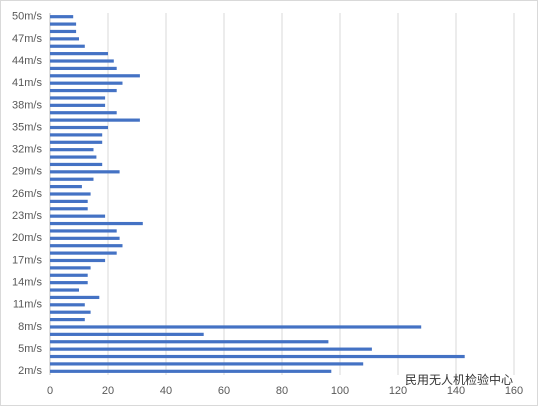  What do you see at coordinates (27, 17) in the screenshot?
I see `y-tick-label: 50m/s` at bounding box center [27, 17].